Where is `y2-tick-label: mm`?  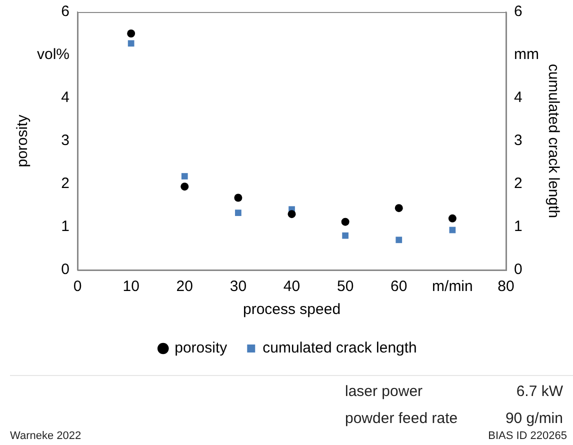
y2-tick-label: mm is located at coordinates (527, 55).